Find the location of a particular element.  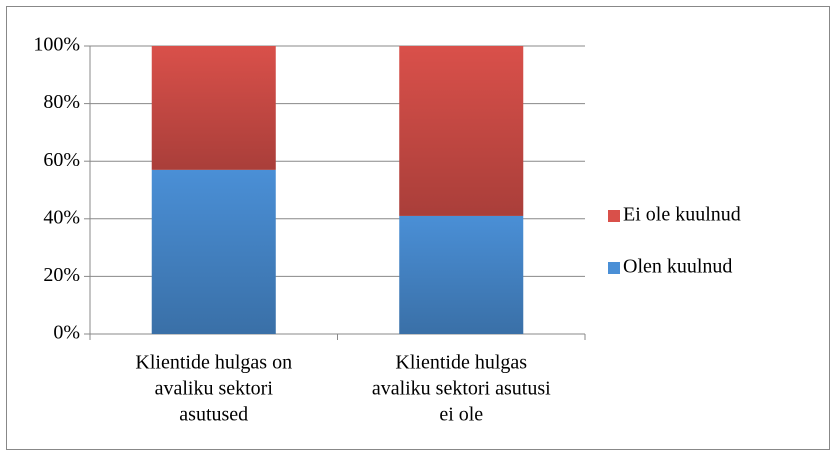

y-tick-label: 60% is located at coordinates (61, 160).